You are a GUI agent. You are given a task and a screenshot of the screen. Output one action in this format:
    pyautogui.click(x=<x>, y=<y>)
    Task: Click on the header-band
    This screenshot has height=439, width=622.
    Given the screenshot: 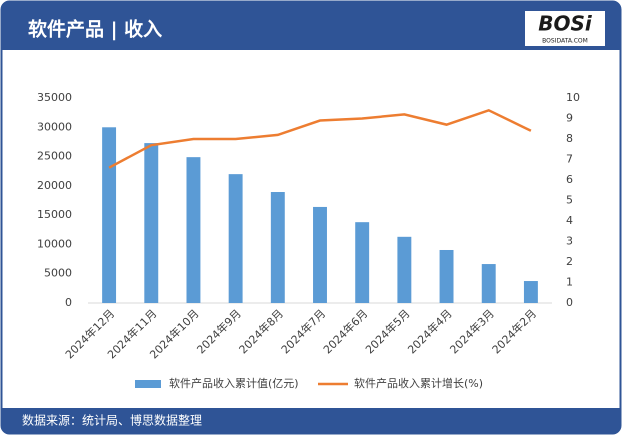 What is the action you would take?
    pyautogui.click(x=311, y=26)
    